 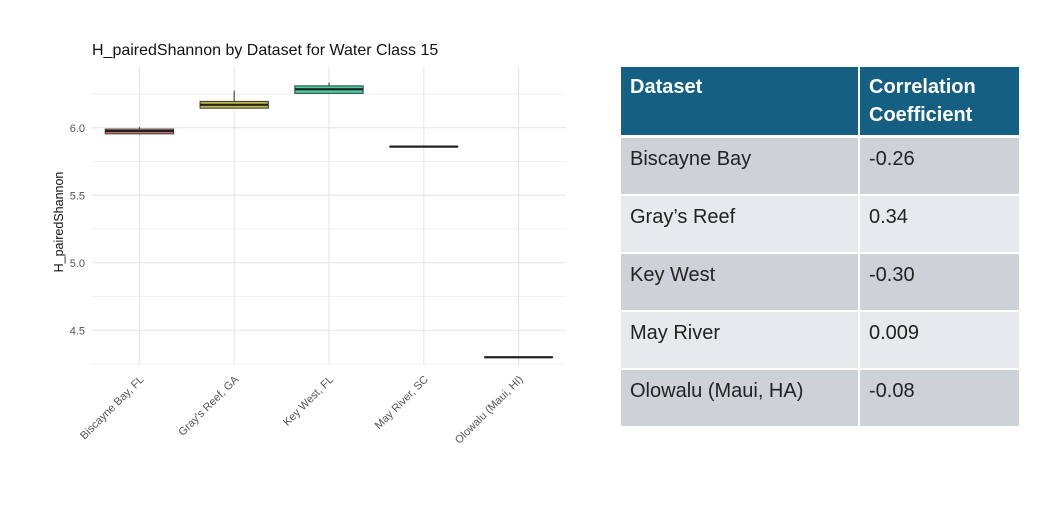 What do you see at coordinates (77, 129) in the screenshot?
I see `y-tick-label: 6.0` at bounding box center [77, 129].